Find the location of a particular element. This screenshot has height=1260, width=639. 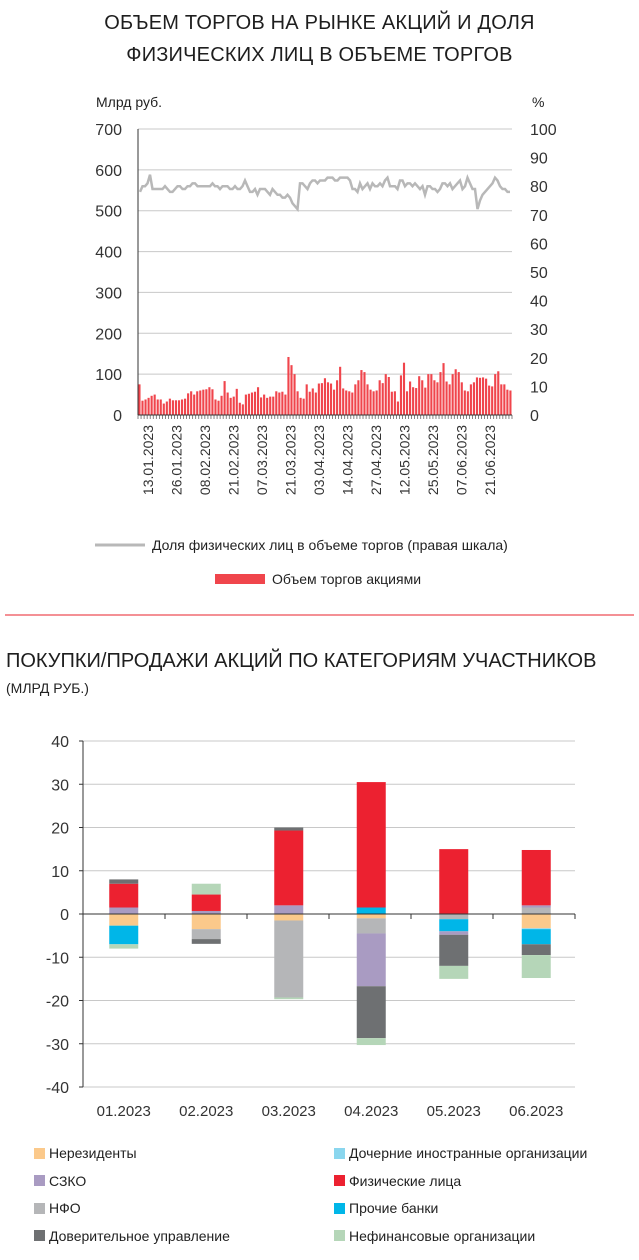

y-tick-label: 400 is located at coordinates (108, 253).